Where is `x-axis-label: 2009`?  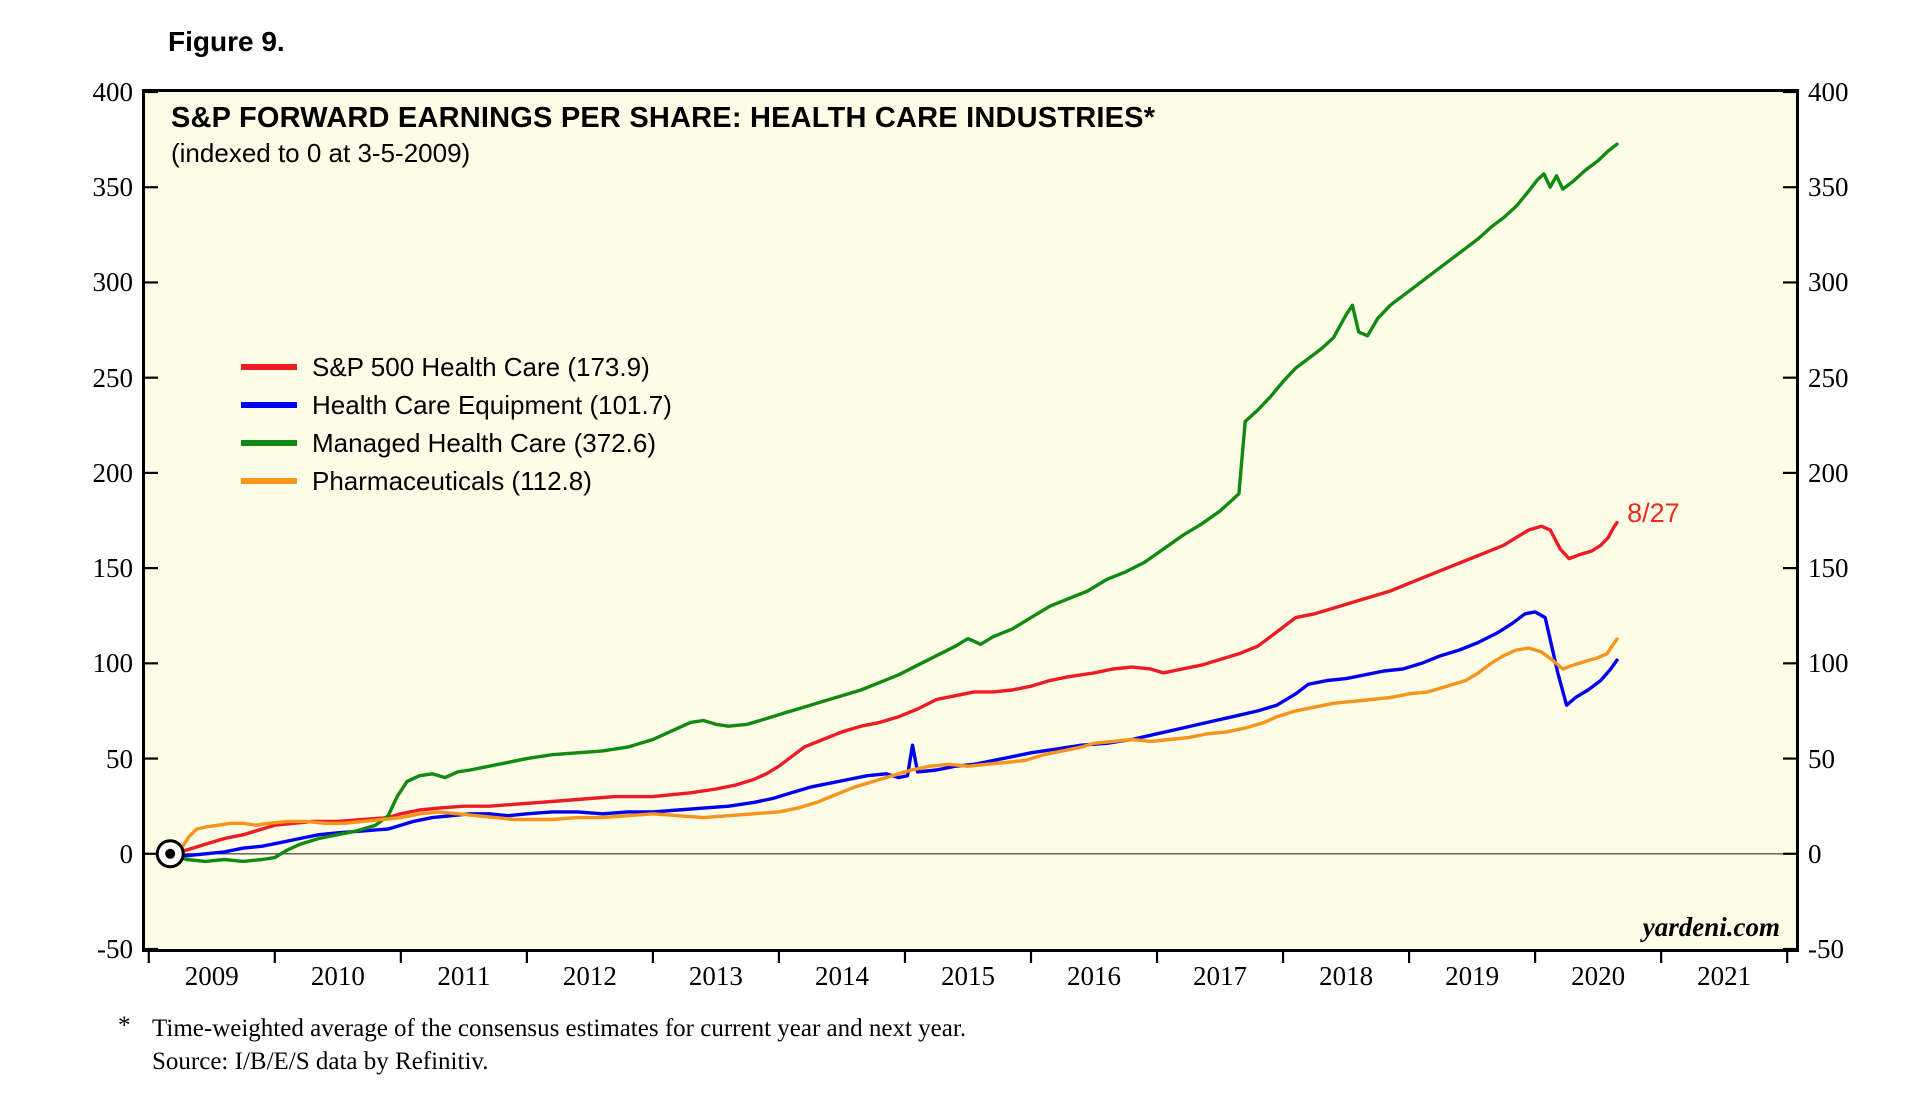
x-axis-label: 2009 is located at coordinates (211, 976).